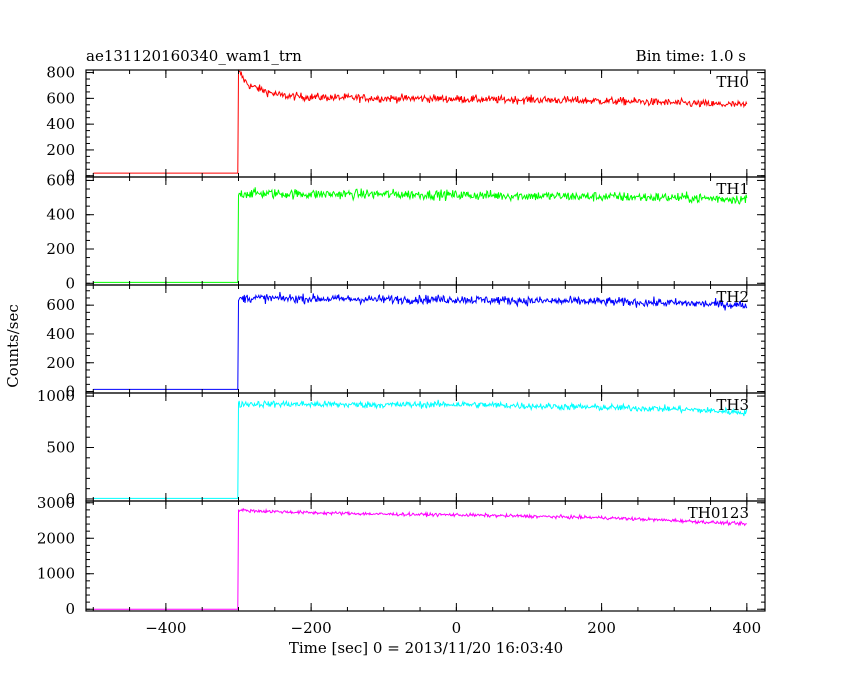  Describe the element at coordinates (732, 82) in the screenshot. I see `panel-label-th0: TH0` at that location.